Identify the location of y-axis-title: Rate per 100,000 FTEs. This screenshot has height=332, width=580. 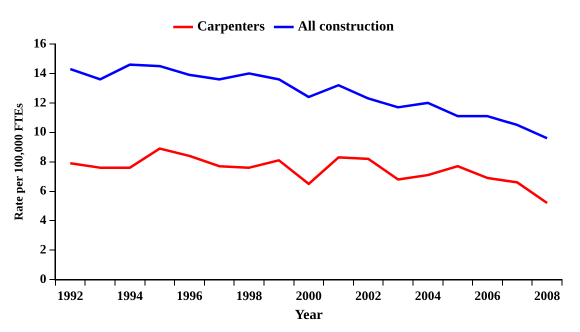
(18, 161).